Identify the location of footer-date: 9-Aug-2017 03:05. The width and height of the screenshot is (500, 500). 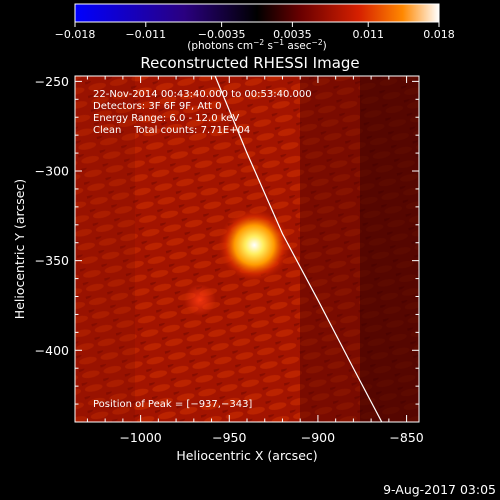
(439, 489).